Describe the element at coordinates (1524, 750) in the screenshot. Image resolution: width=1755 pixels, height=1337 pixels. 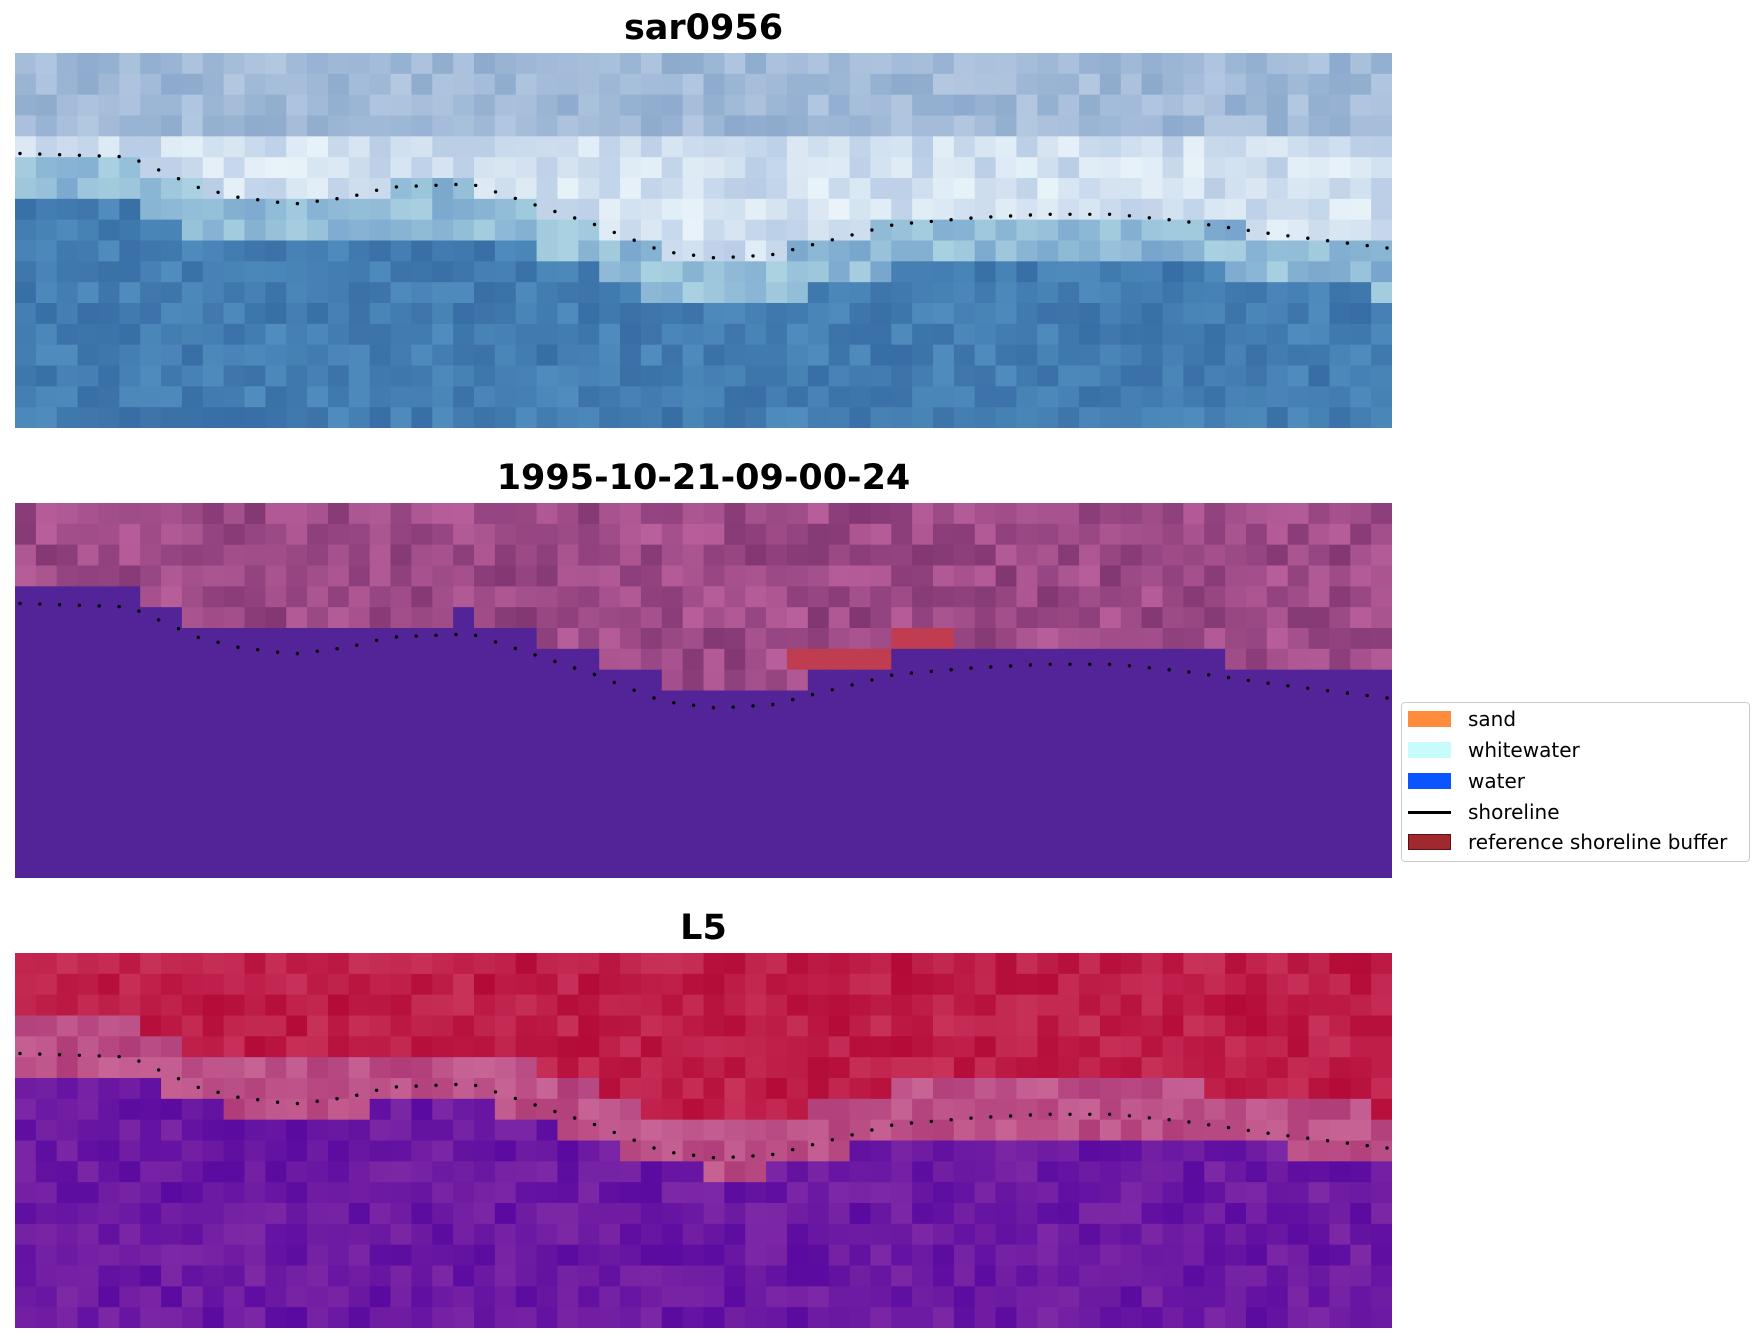
I see `legend-label: whitewater` at that location.